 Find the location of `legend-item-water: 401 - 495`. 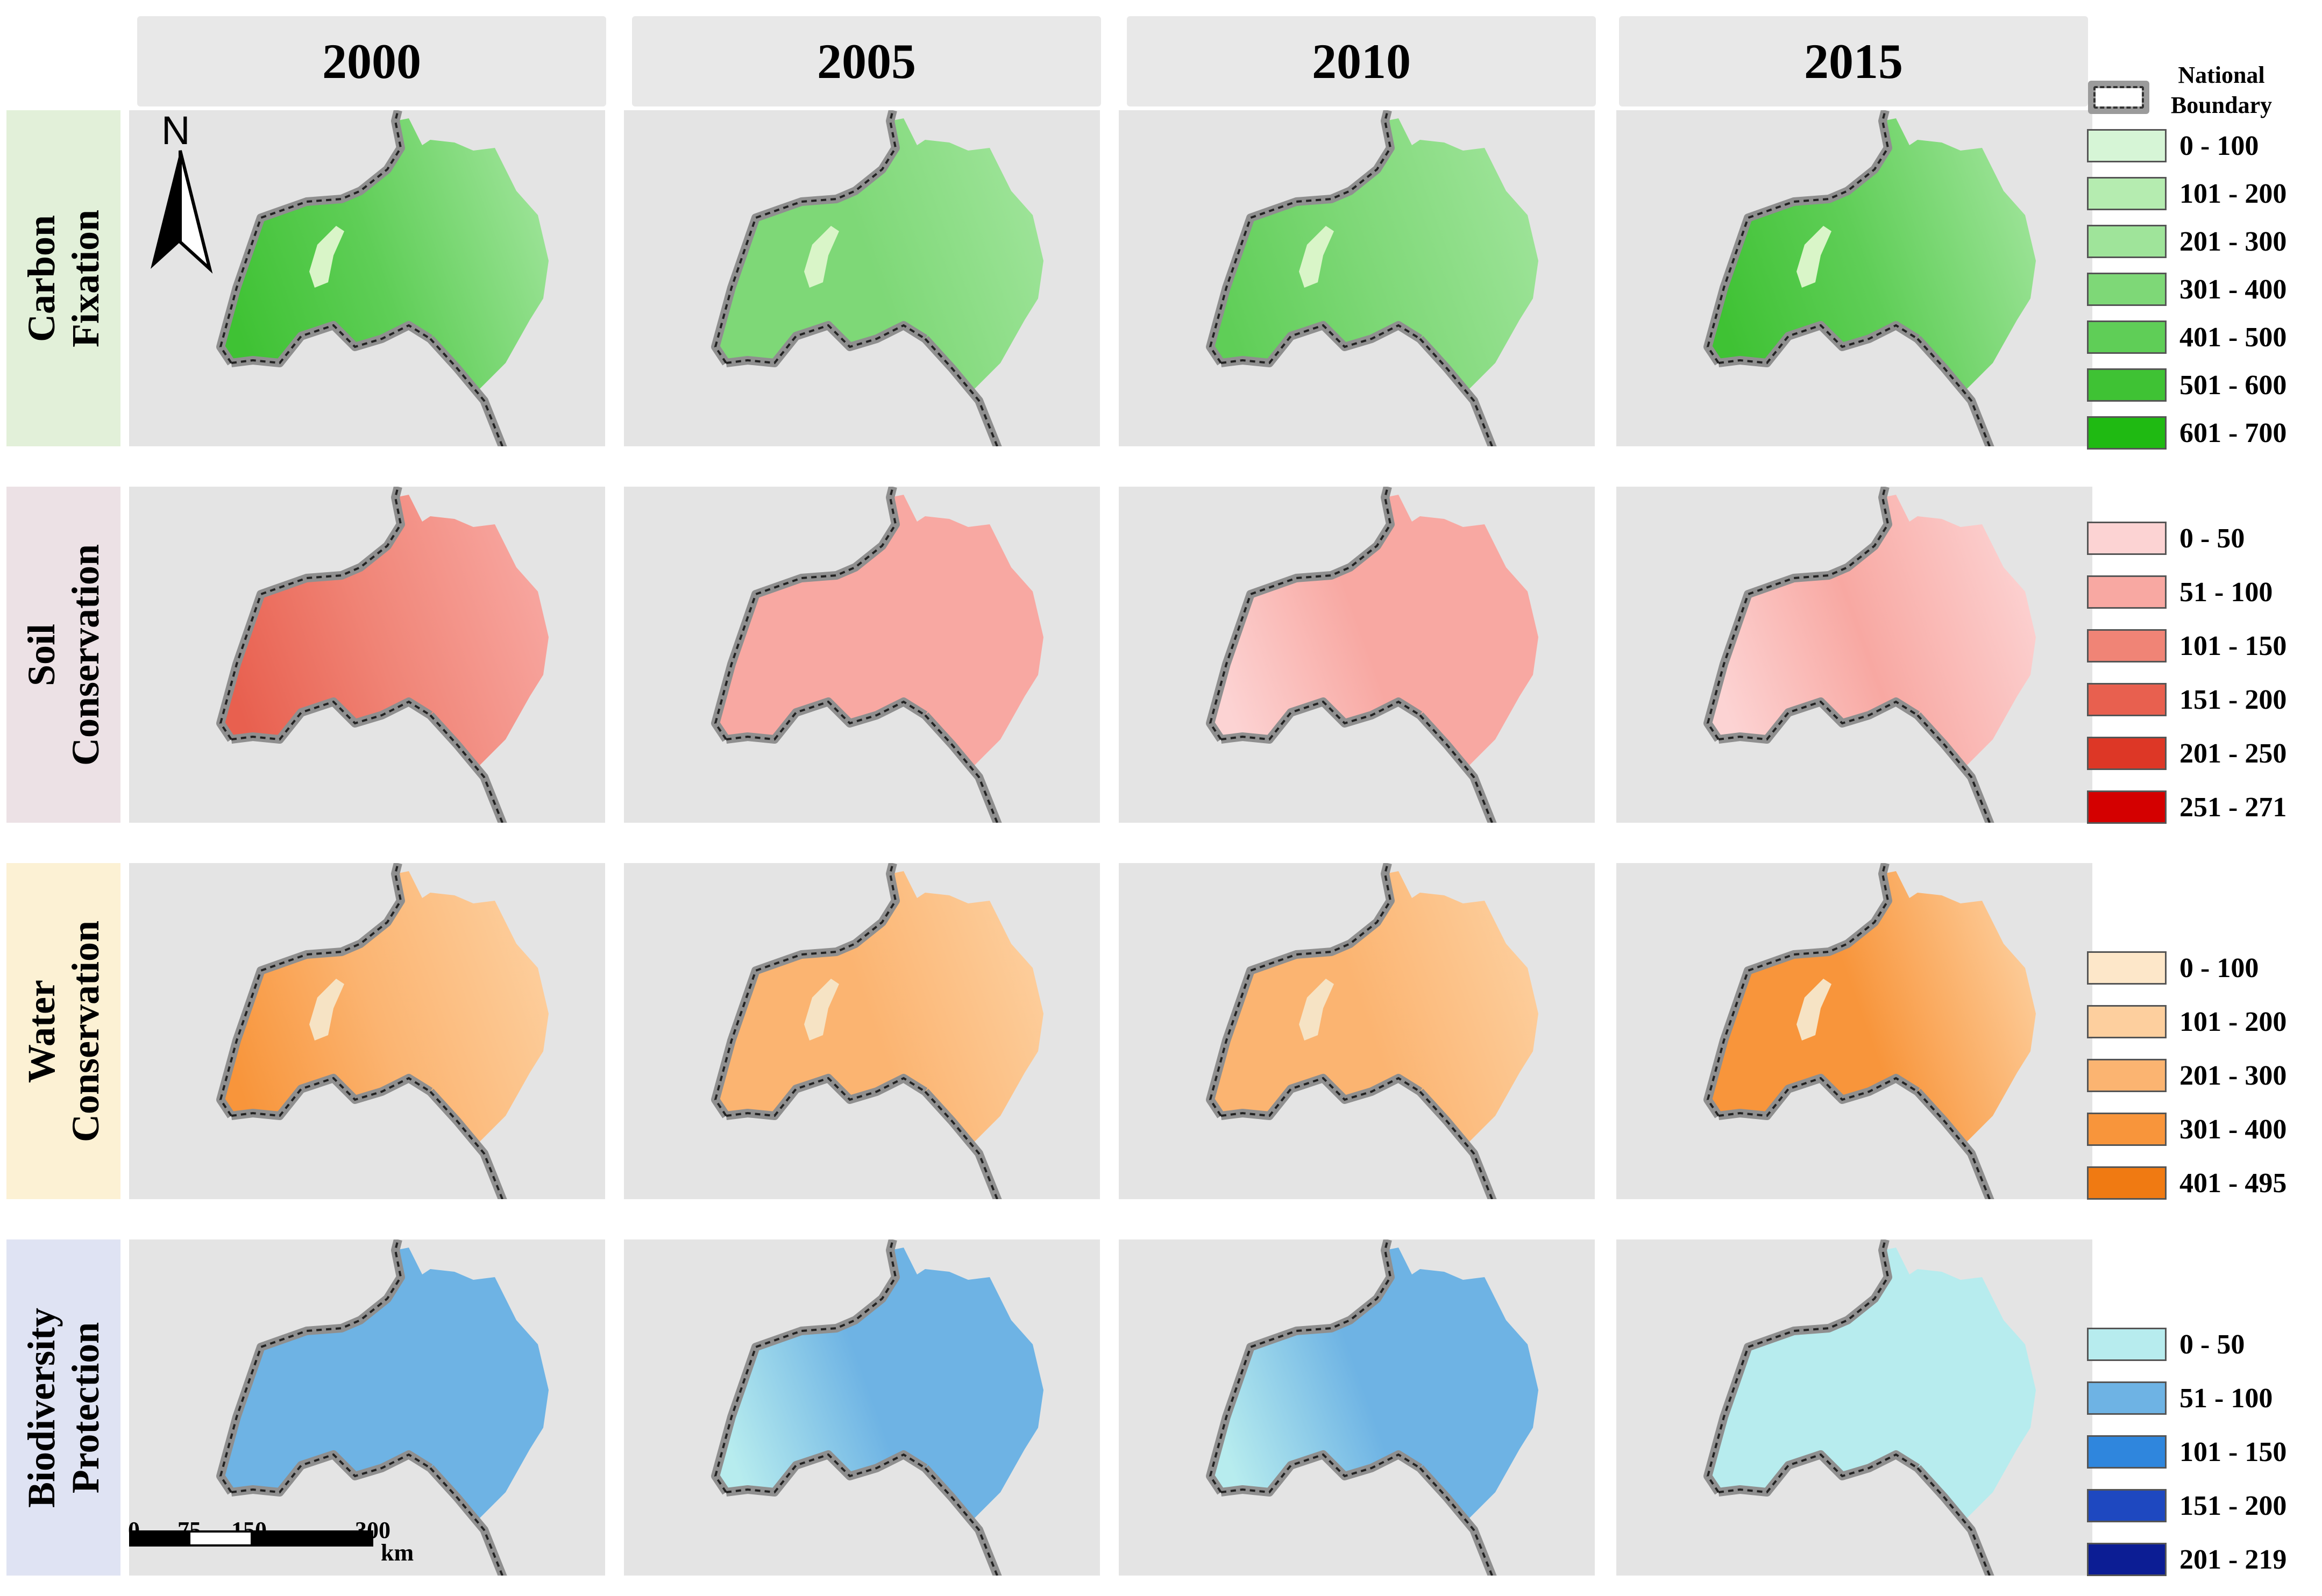

legend-item-water: 401 - 495 is located at coordinates (2187, 1183).